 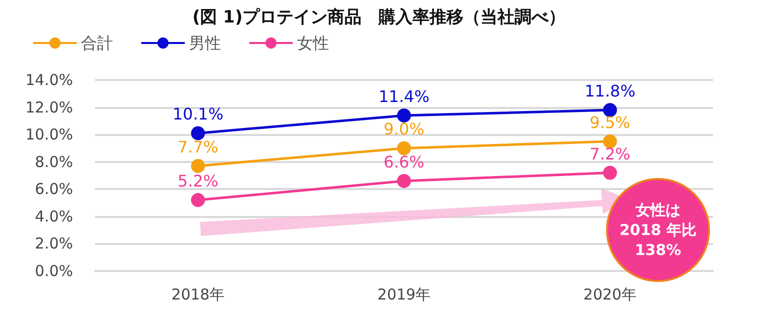 What do you see at coordinates (198, 146) in the screenshot?
I see `data-label: 7.7%` at bounding box center [198, 146].